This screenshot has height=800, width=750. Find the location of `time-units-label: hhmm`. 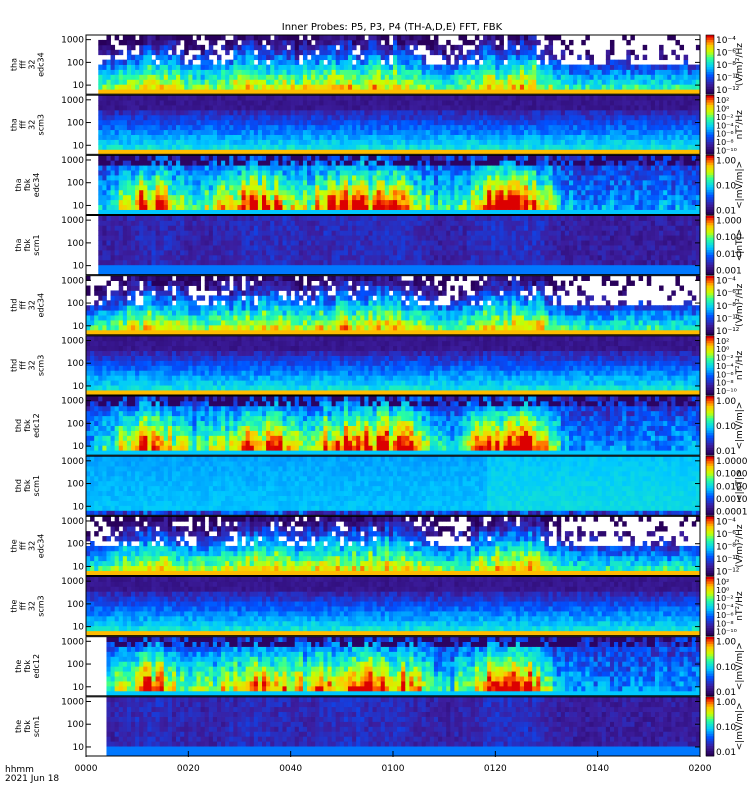

time-units-label: hhmm is located at coordinates (19, 770).